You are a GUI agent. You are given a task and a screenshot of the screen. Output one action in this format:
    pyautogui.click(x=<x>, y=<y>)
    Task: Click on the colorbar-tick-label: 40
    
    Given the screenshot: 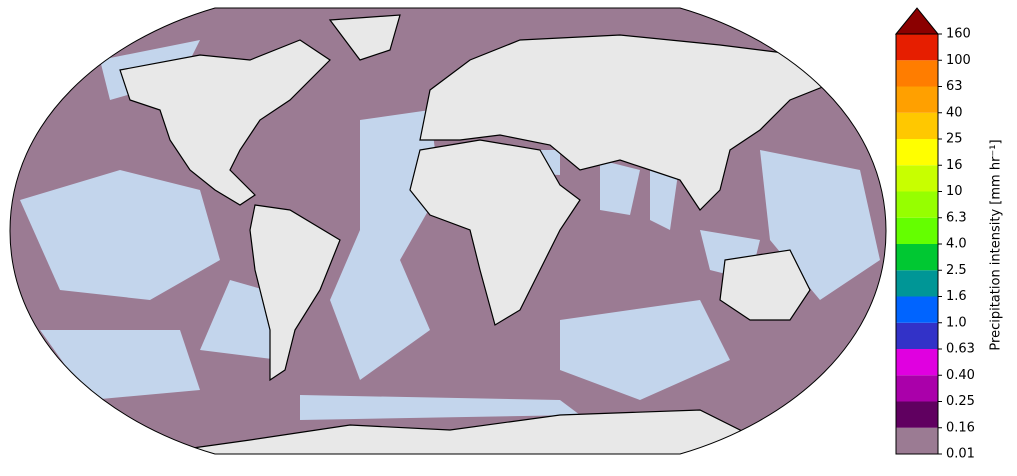 What is the action you would take?
    pyautogui.click(x=954, y=112)
    